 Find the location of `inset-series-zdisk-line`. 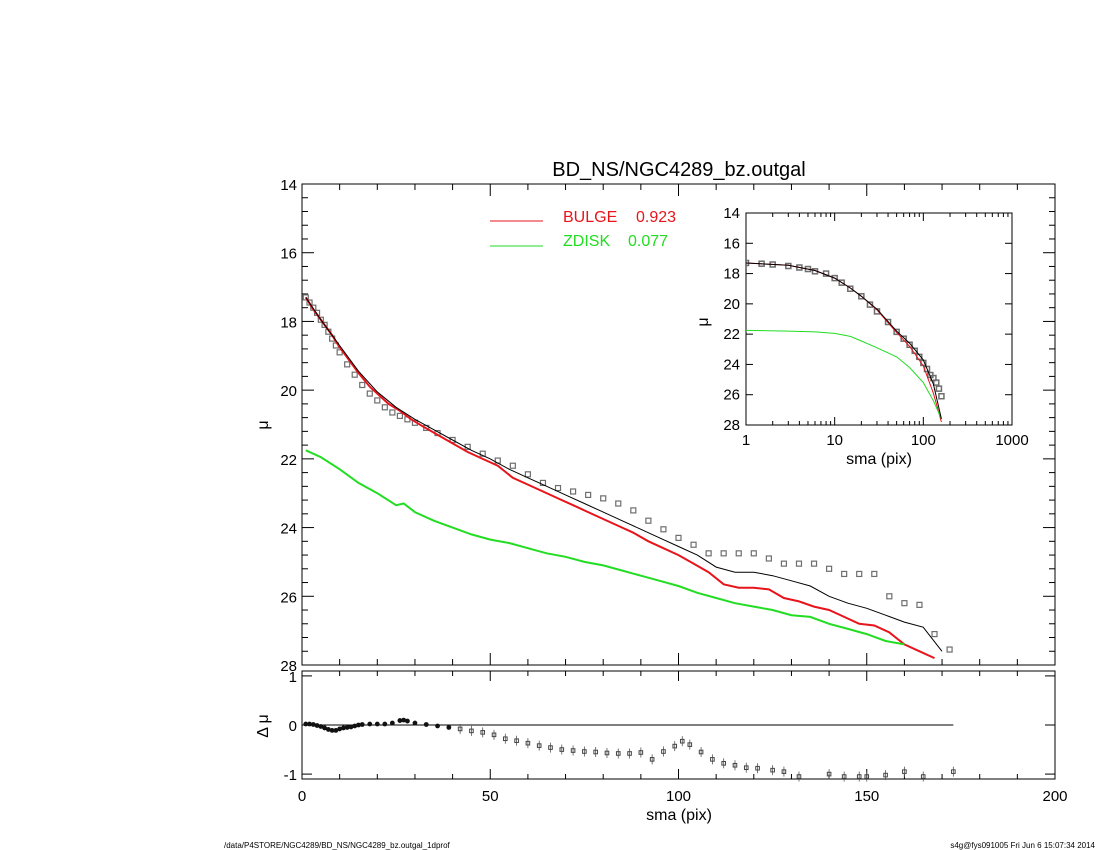

inset-series-zdisk-line is located at coordinates (844, 374).